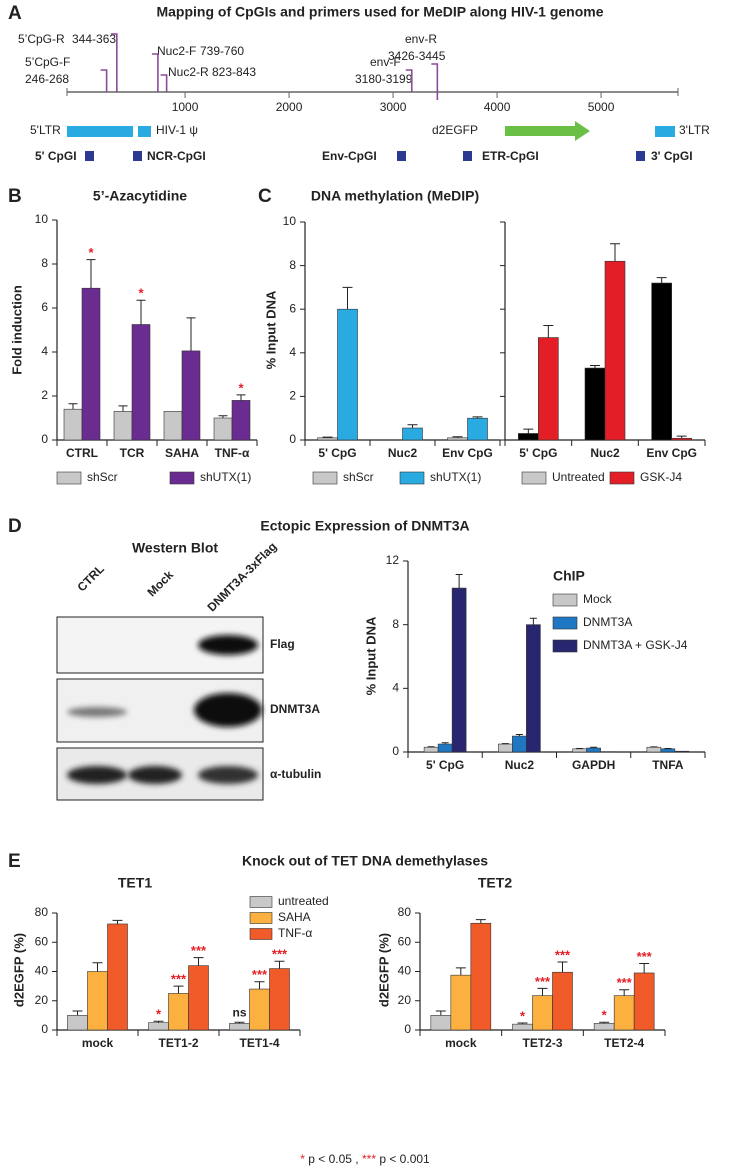 This screenshot has width=730, height=1175. Describe the element at coordinates (395, 196) in the screenshot. I see `chart-title: DNA methylation (MeDIP)` at that location.